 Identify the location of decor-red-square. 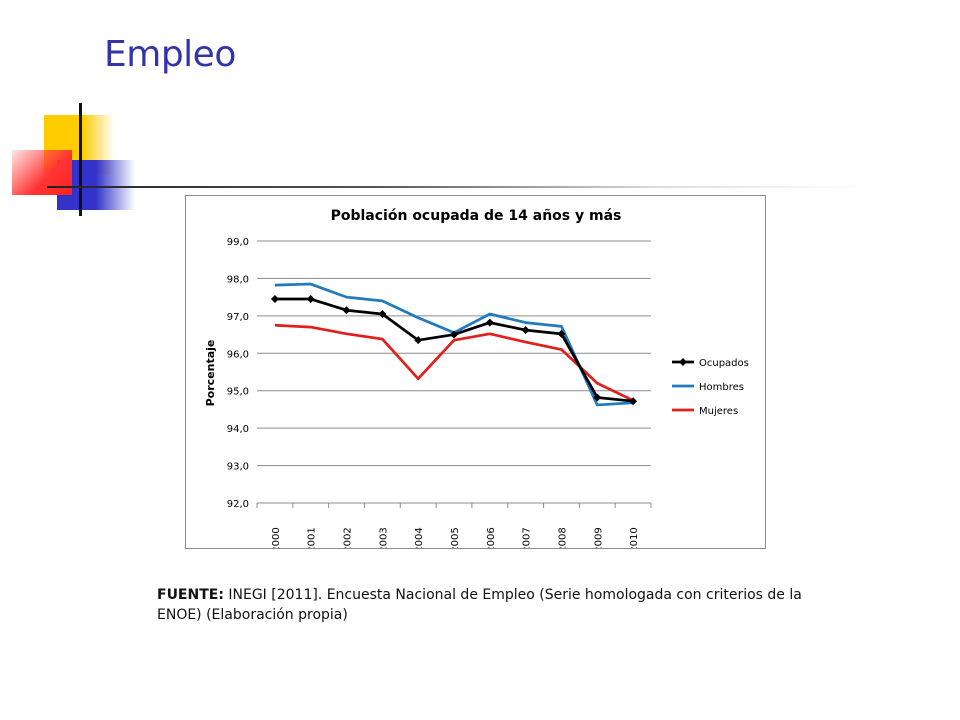
(42, 172).